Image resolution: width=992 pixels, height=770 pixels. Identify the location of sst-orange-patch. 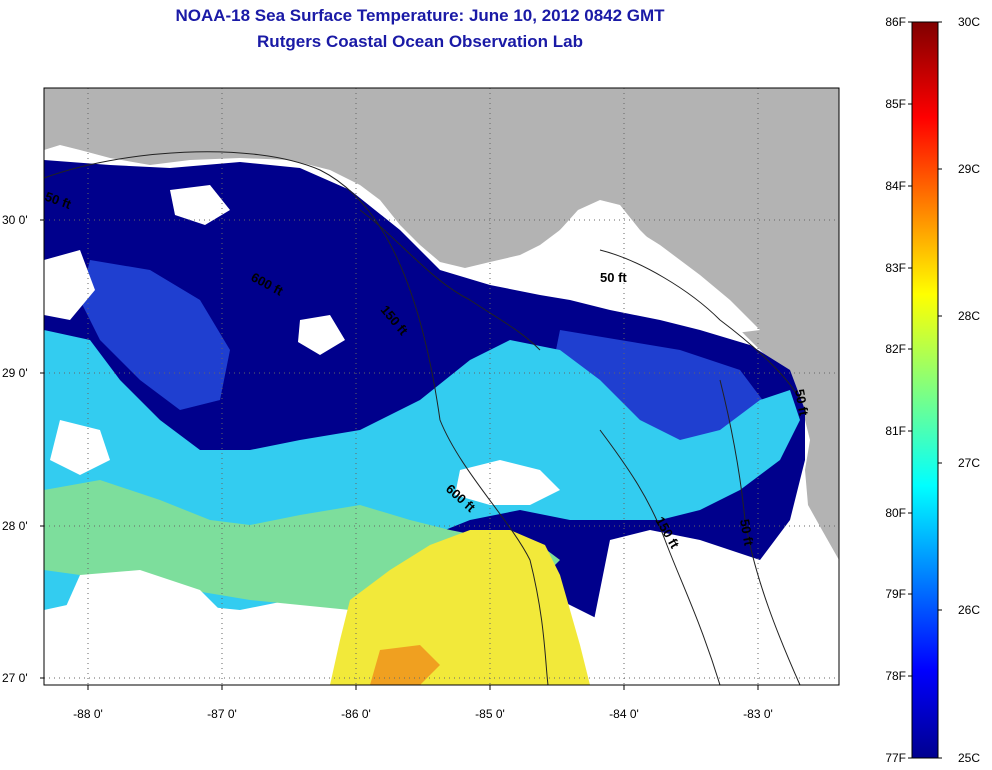
(405, 665).